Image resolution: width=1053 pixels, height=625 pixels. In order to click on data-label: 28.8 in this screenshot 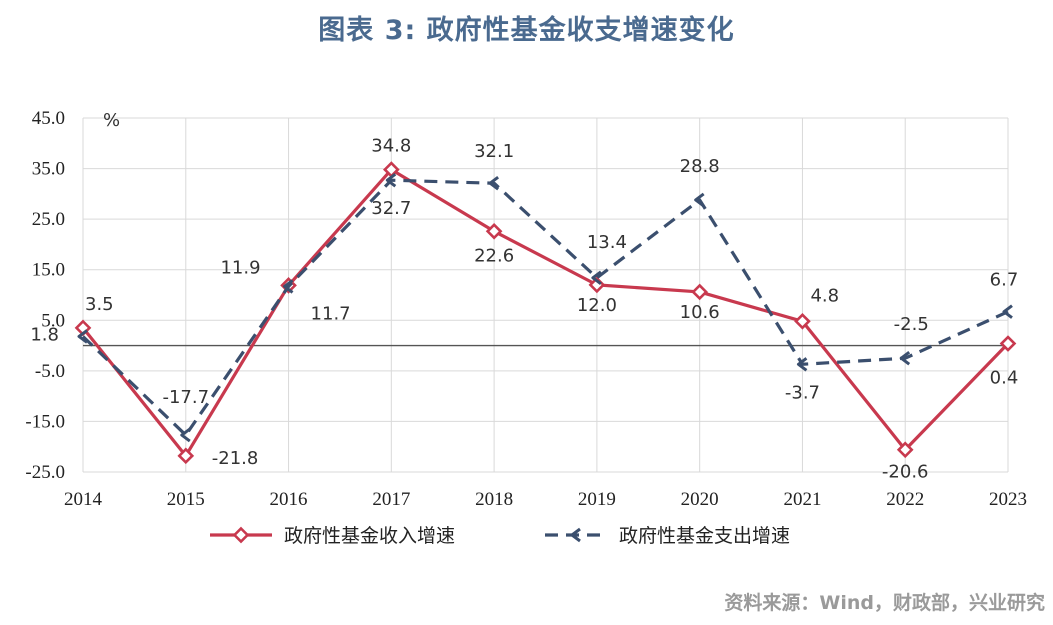, I will do `click(700, 166)`.